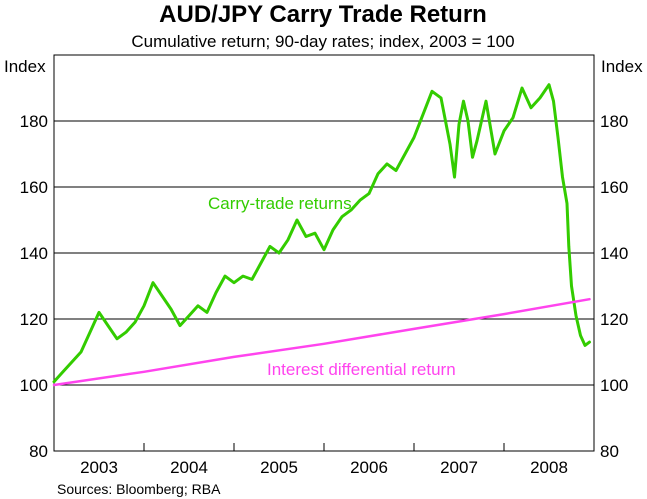 The image size is (647, 499). What do you see at coordinates (609, 451) in the screenshot?
I see `y-tick-label-right: 80` at bounding box center [609, 451].